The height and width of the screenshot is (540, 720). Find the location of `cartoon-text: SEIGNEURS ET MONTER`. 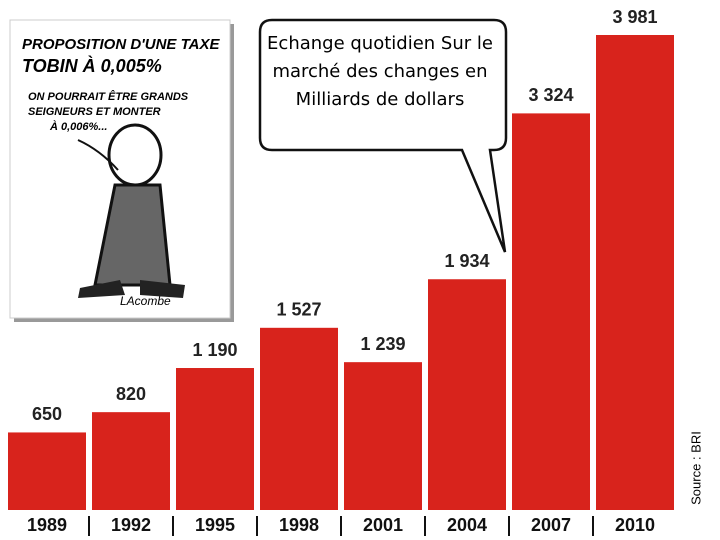

cartoon-text: SEIGNEURS ET MONTER is located at coordinates (94, 112).